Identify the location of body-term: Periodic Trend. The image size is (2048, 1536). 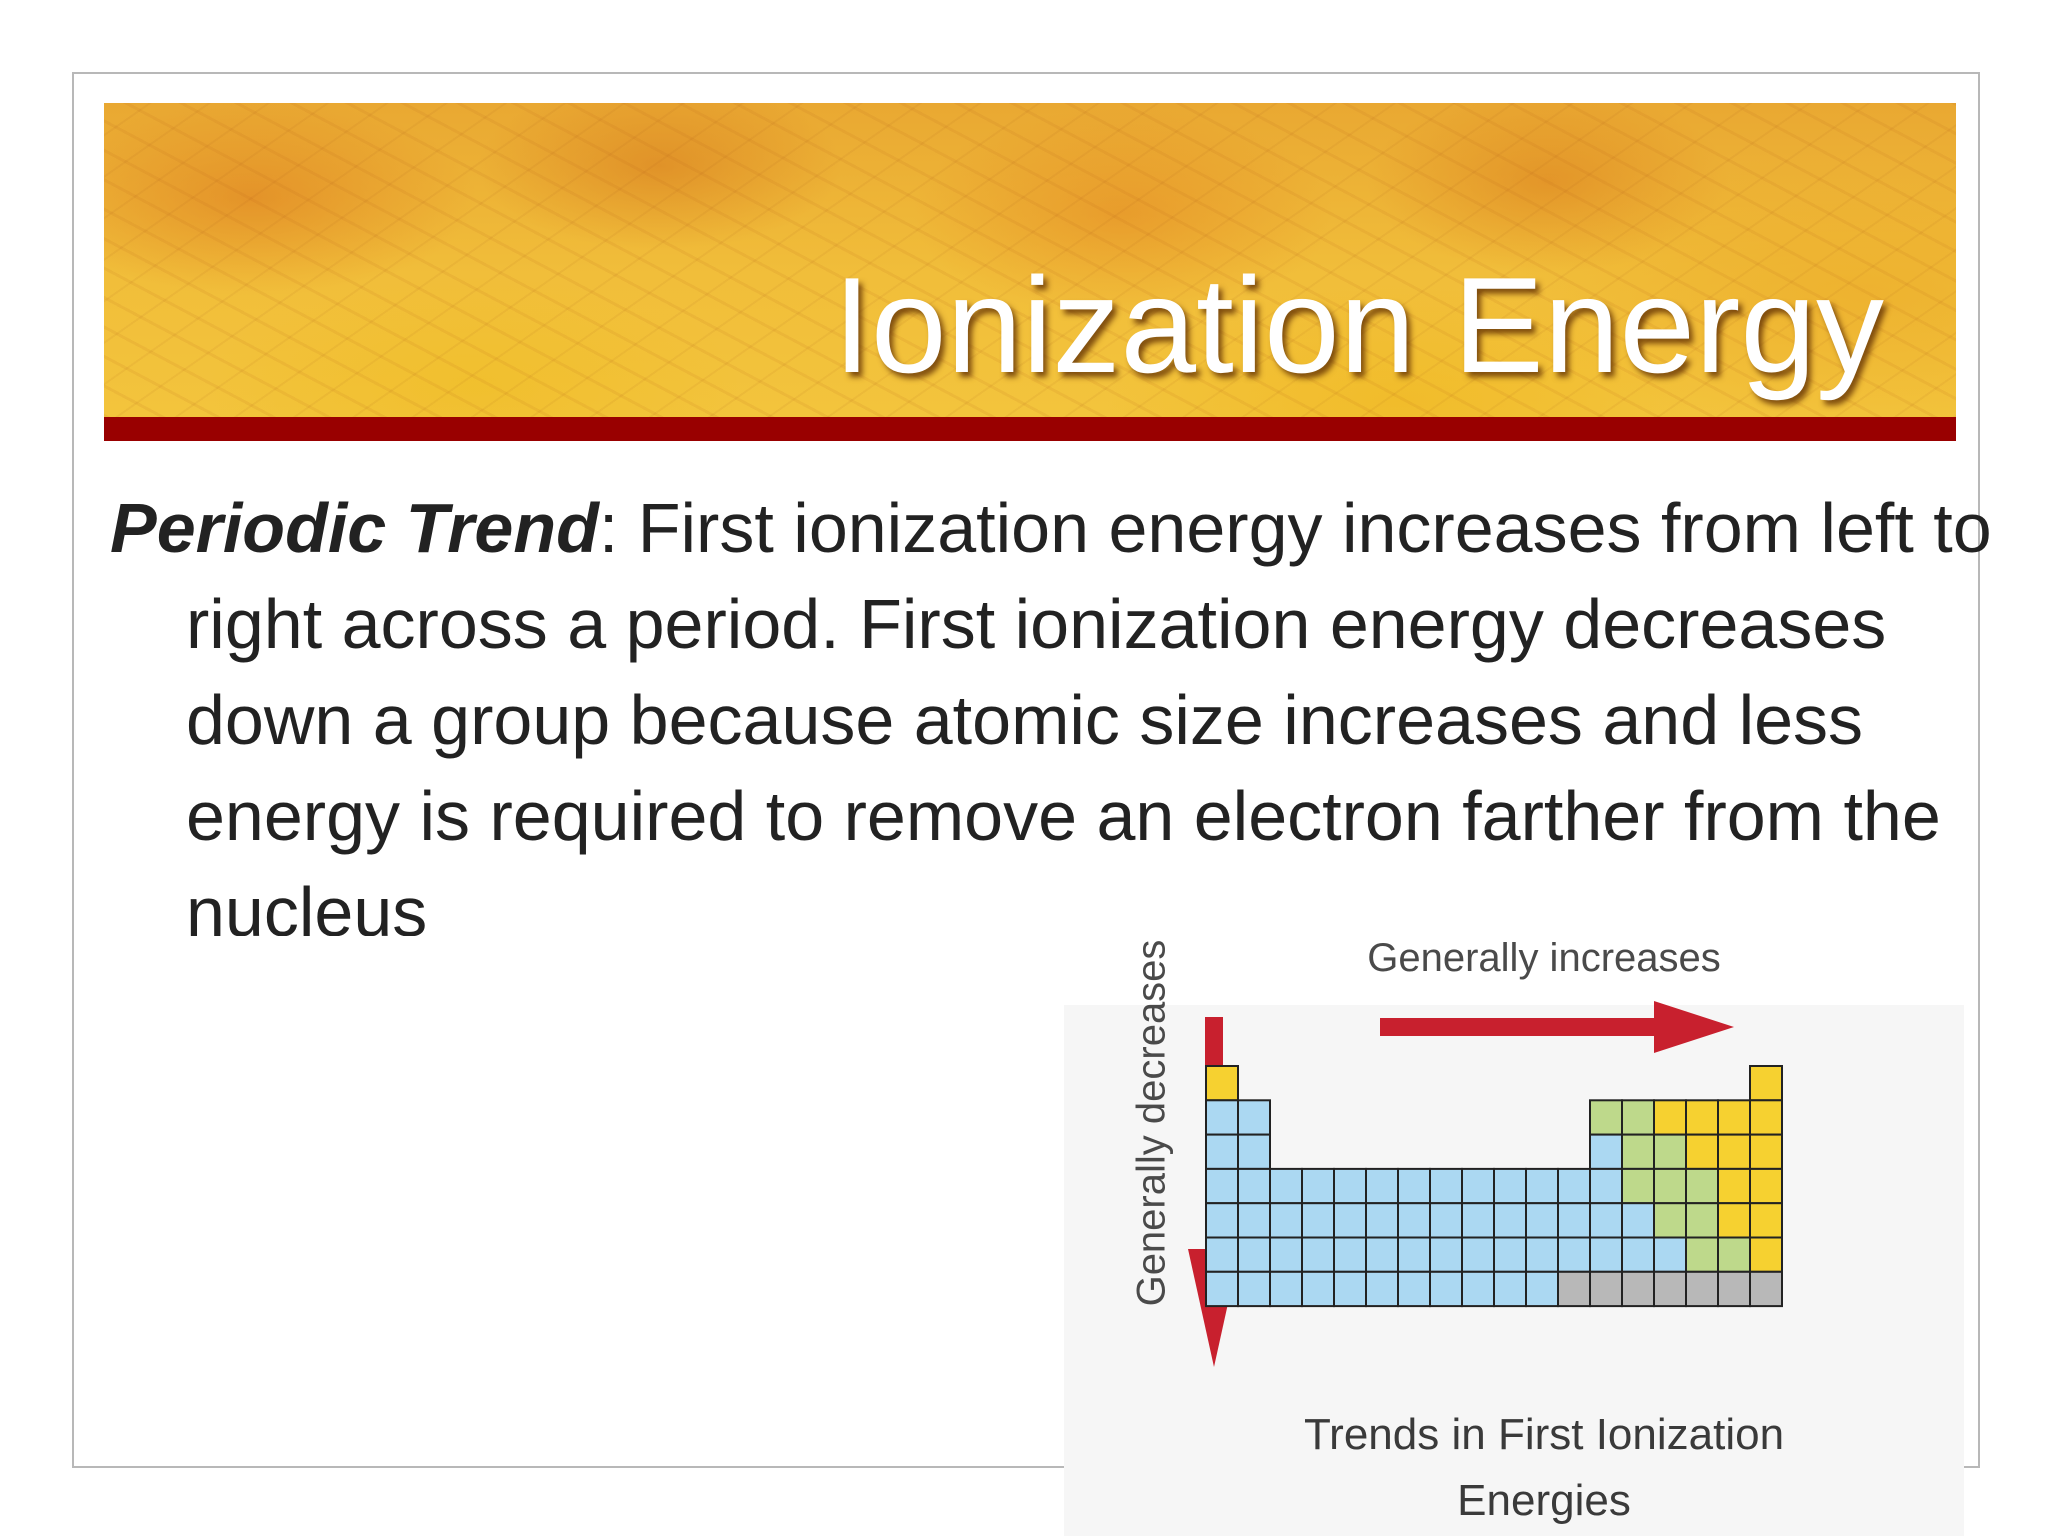
(354, 528).